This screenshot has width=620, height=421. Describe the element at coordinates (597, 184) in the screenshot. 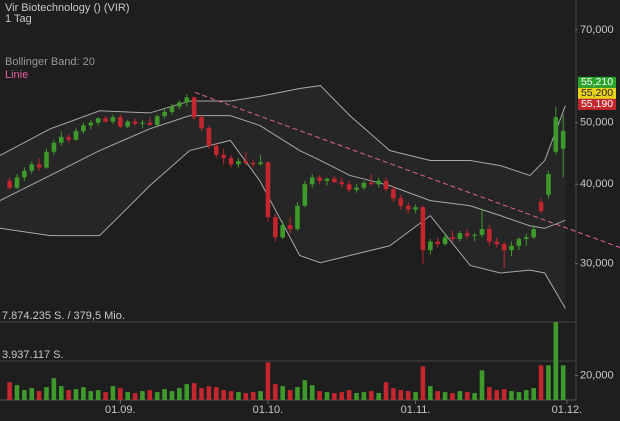

I see `y-tick-label: 40,000` at that location.